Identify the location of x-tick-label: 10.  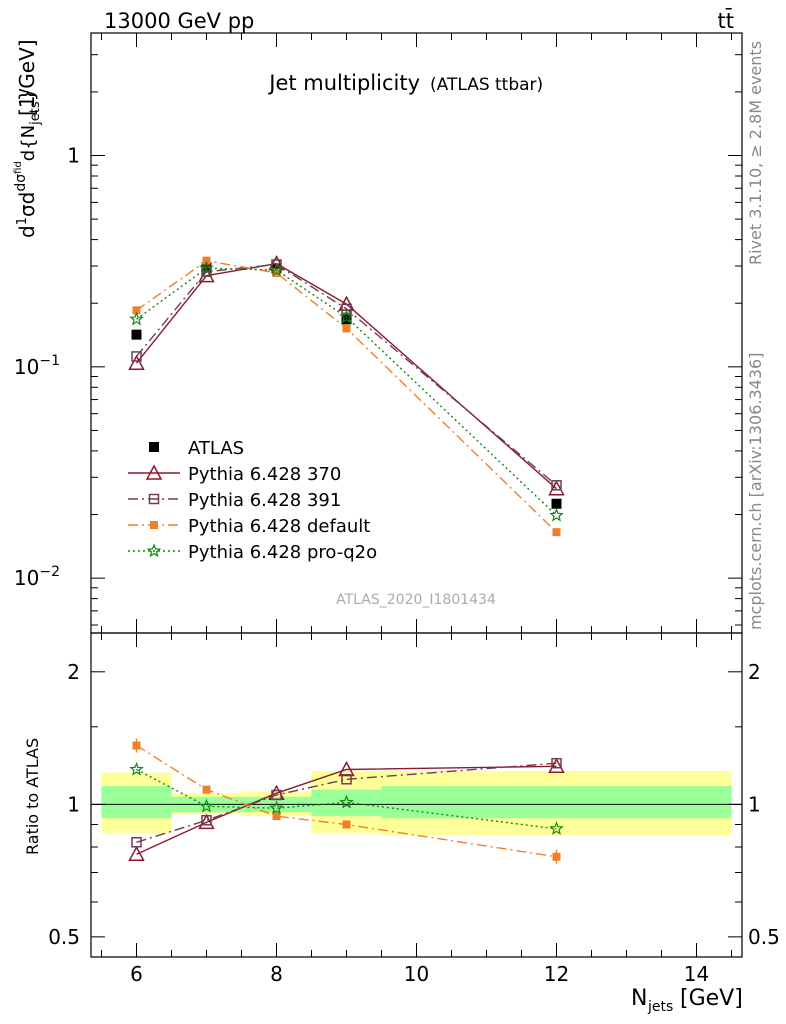
(416, 974).